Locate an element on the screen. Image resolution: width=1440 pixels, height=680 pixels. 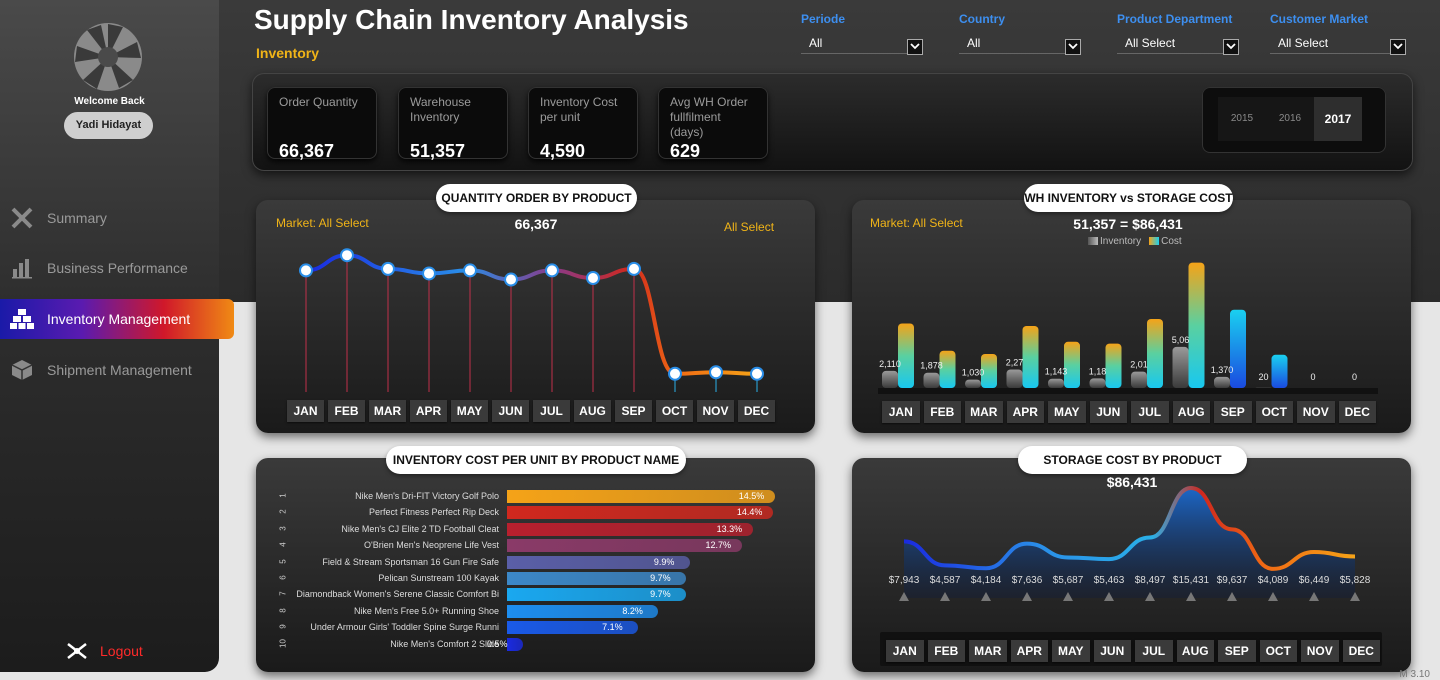
month-label: NOV is located at coordinates (1320, 651).